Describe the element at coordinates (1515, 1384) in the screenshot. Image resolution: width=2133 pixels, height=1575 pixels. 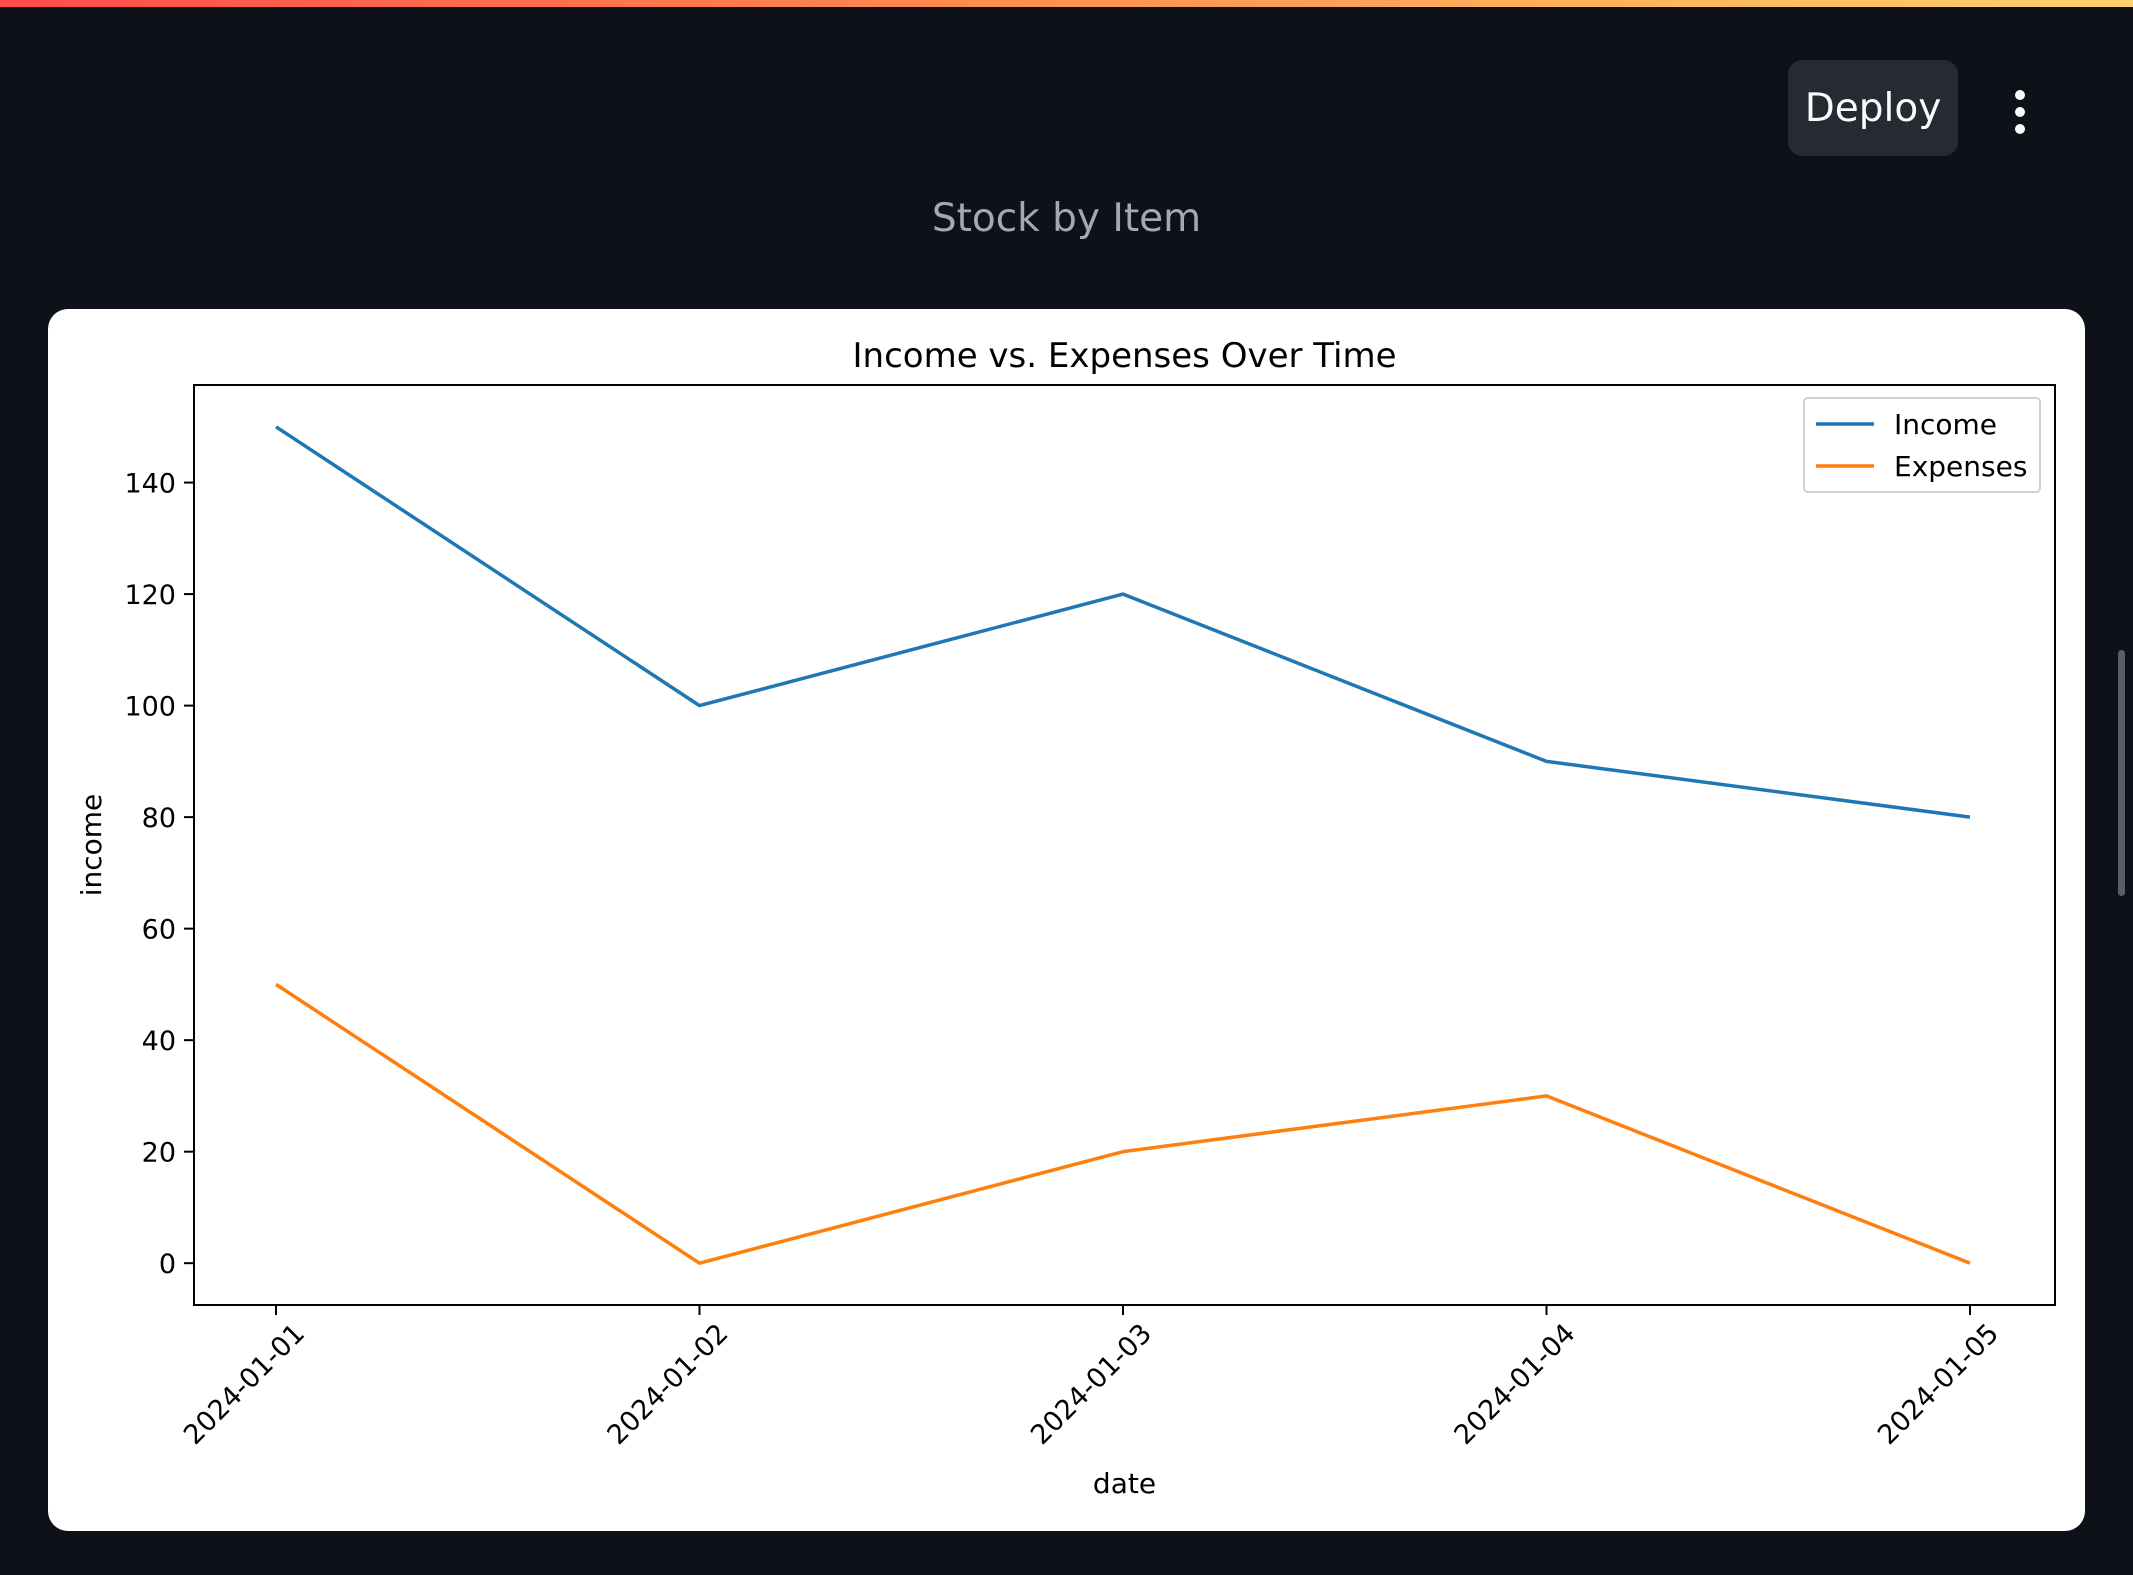
I see `x-tick-label: 2024-01-04` at that location.